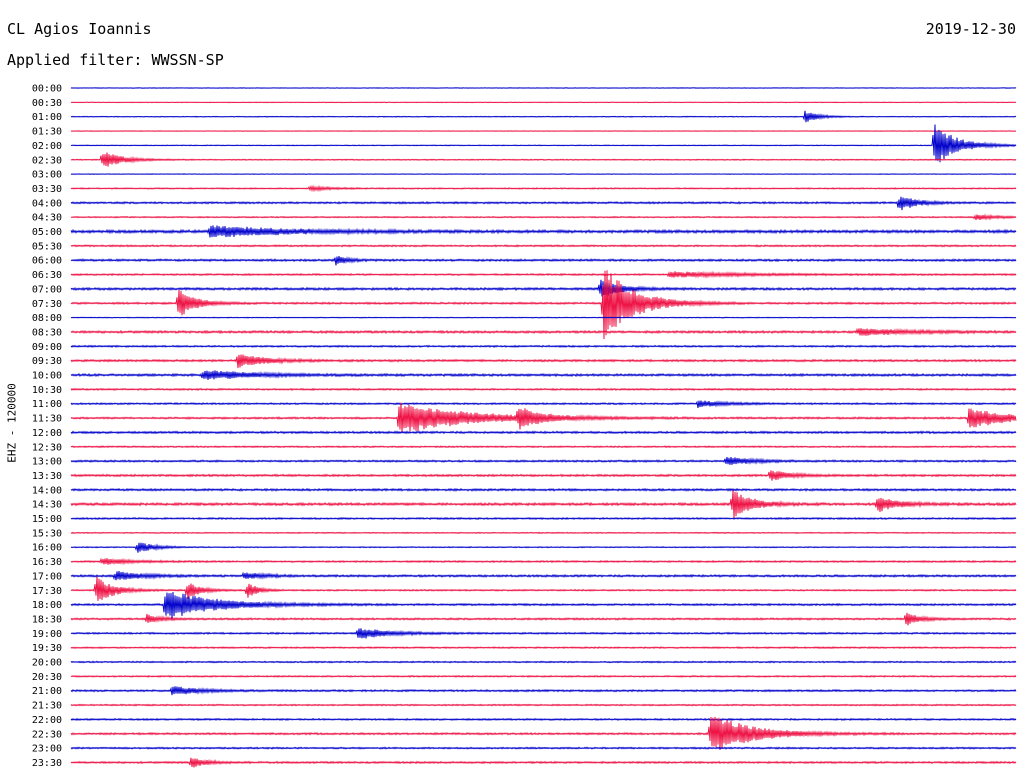 This screenshot has height=780, width=1024. What do you see at coordinates (47, 289) in the screenshot?
I see `row-time-label: 07:00` at bounding box center [47, 289].